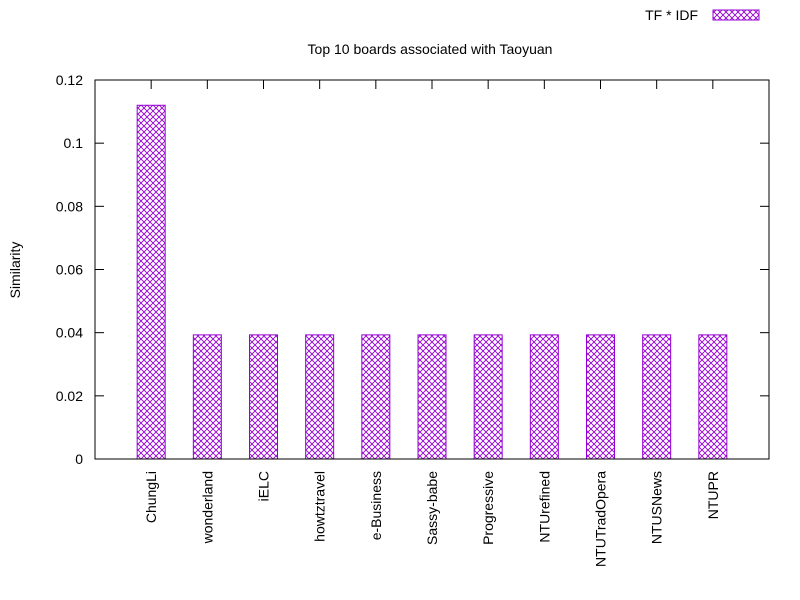  Describe the element at coordinates (702, 15) in the screenshot. I see `legend: TF * IDF` at that location.